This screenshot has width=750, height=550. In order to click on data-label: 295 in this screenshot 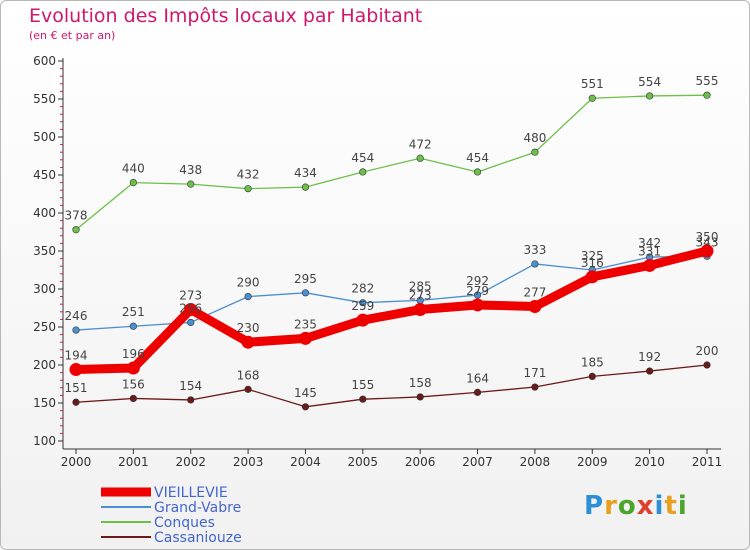, I will do `click(305, 279)`.